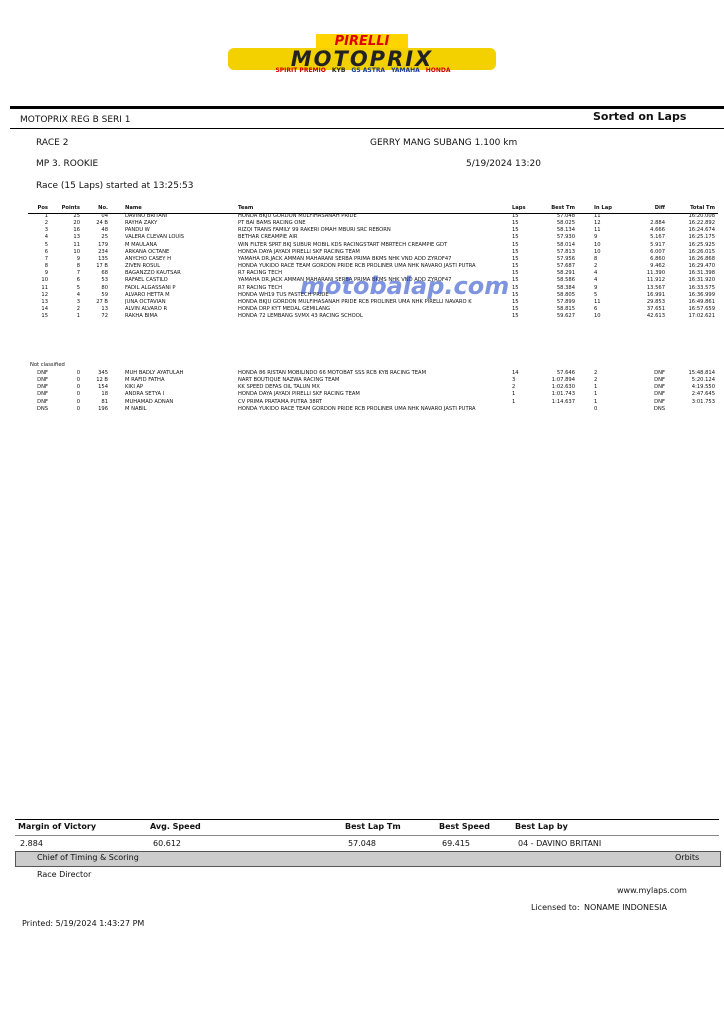 This screenshot has width=724, height=1024. I want to click on best-time: 58.134, so click(565, 230).